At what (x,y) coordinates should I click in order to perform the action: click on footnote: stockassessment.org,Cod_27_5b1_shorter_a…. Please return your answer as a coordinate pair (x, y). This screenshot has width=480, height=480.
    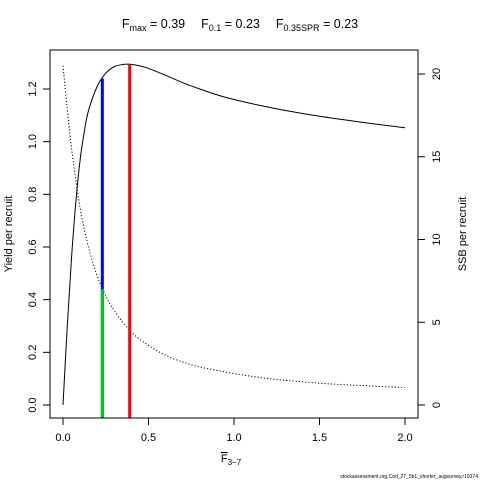
    Looking at the image, I should click on (409, 477).